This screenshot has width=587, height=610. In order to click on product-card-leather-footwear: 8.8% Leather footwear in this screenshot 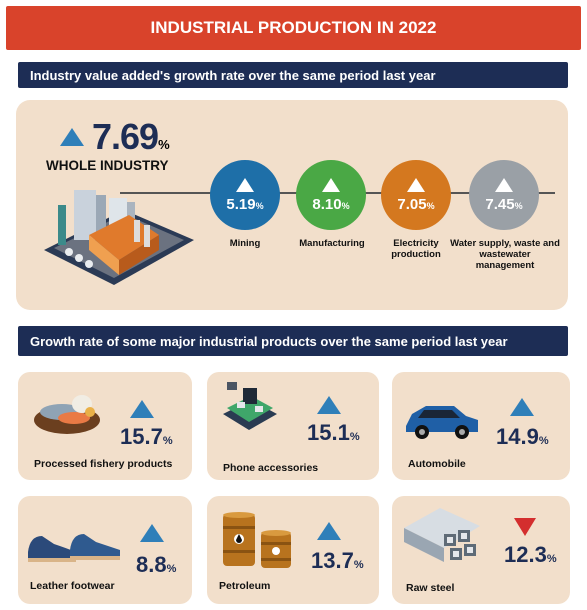, I will do `click(105, 550)`.